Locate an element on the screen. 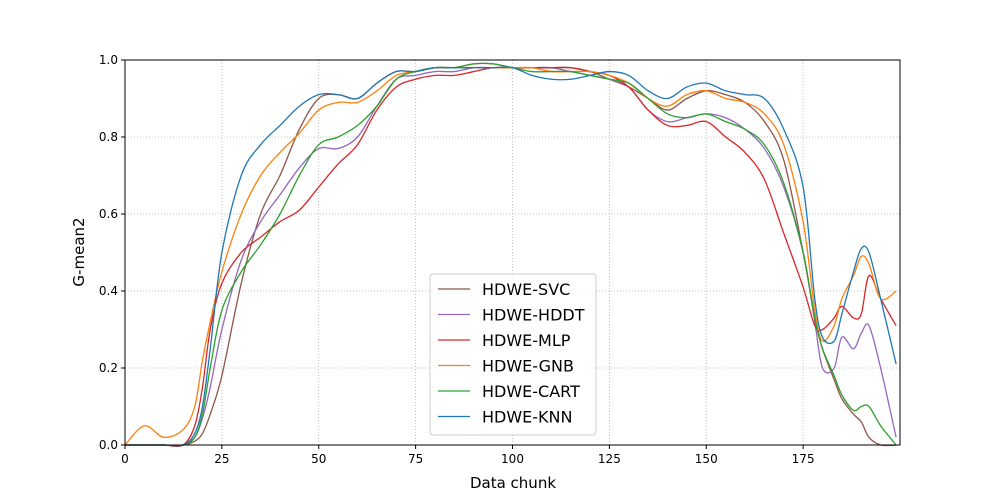 This screenshot has height=500, width=1000. x-tick-label: 0 is located at coordinates (125, 459).